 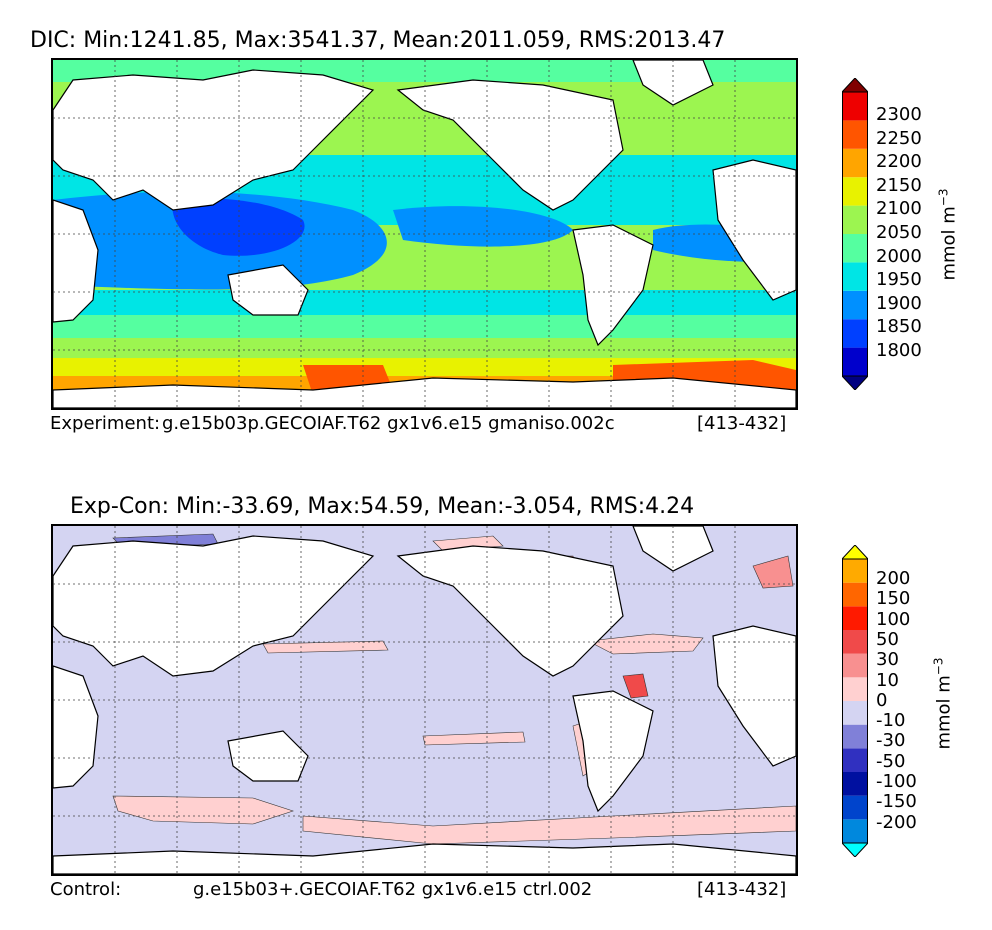 I want to click on panel1-caption-years: [413-432], so click(x=742, y=423).